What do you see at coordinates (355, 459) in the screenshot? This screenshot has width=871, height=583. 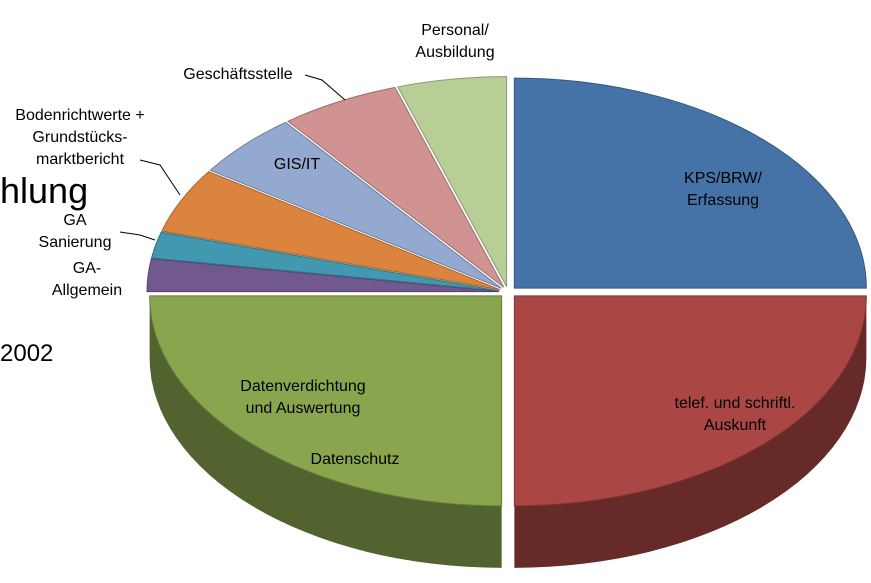 I see `annotation: Datenschutz` at bounding box center [355, 459].